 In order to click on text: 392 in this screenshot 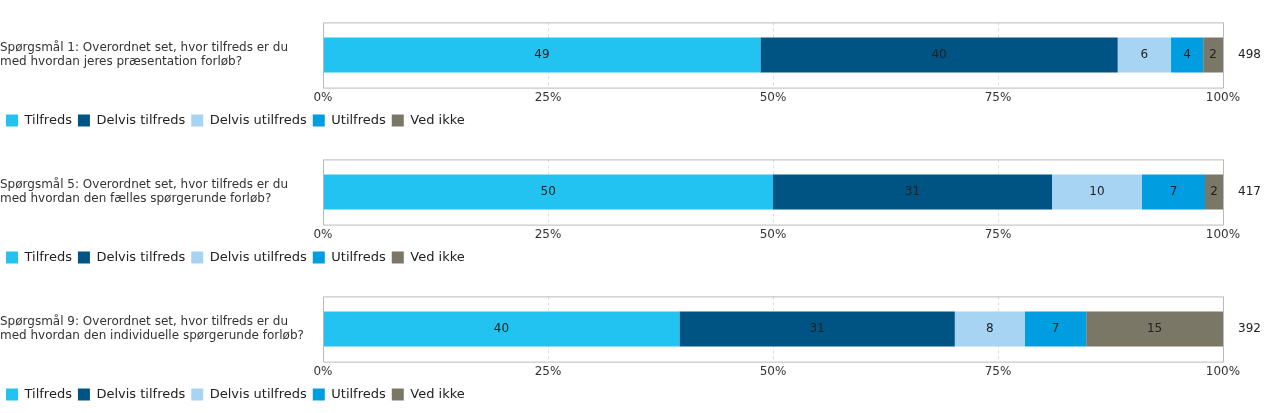, I will do `click(1249, 328)`.